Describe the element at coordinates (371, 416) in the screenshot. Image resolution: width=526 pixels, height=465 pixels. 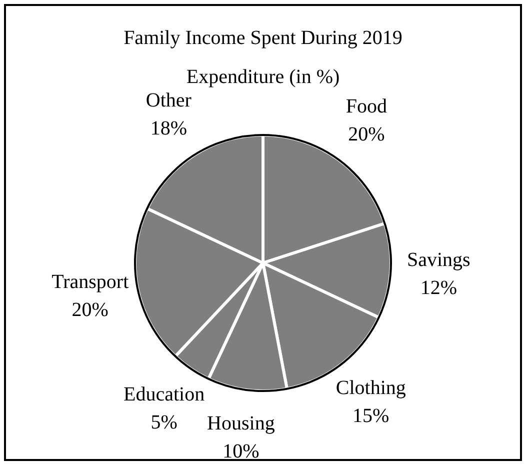
I see `data-label: 15%` at that location.